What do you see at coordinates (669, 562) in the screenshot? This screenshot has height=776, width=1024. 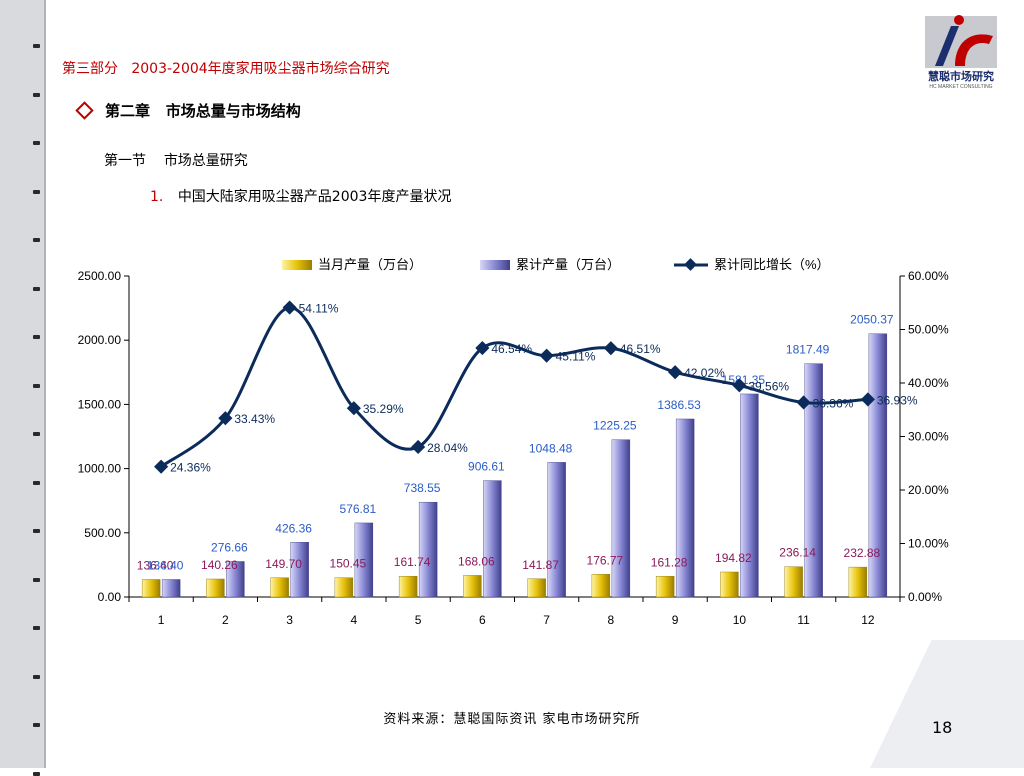 I see `label-monthly: 161.28` at bounding box center [669, 562].